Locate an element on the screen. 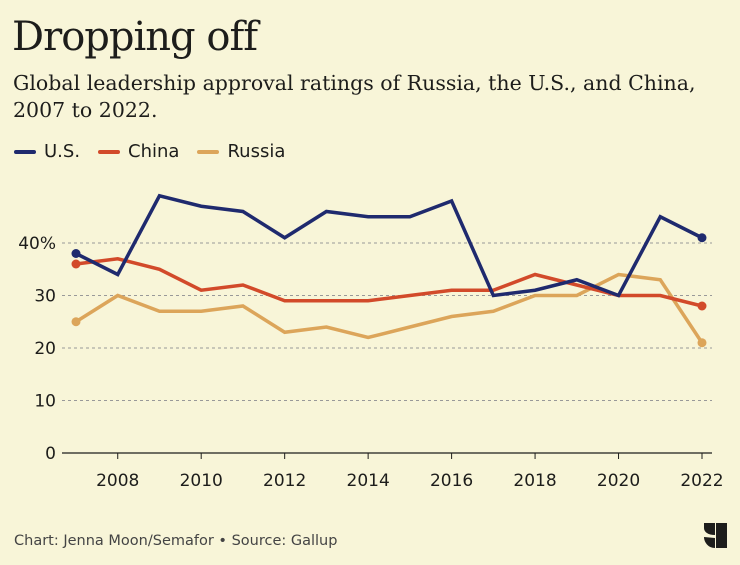 The image size is (740, 565). x-tick-label: 2010 is located at coordinates (201, 481).